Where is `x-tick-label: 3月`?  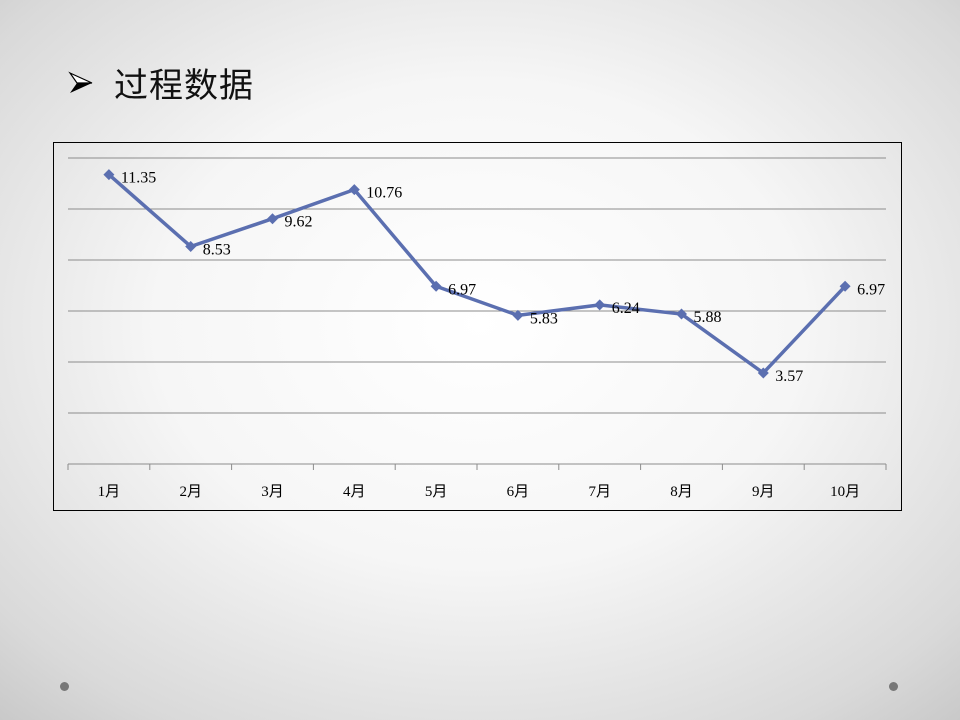
x-tick-label: 3月 is located at coordinates (272, 492).